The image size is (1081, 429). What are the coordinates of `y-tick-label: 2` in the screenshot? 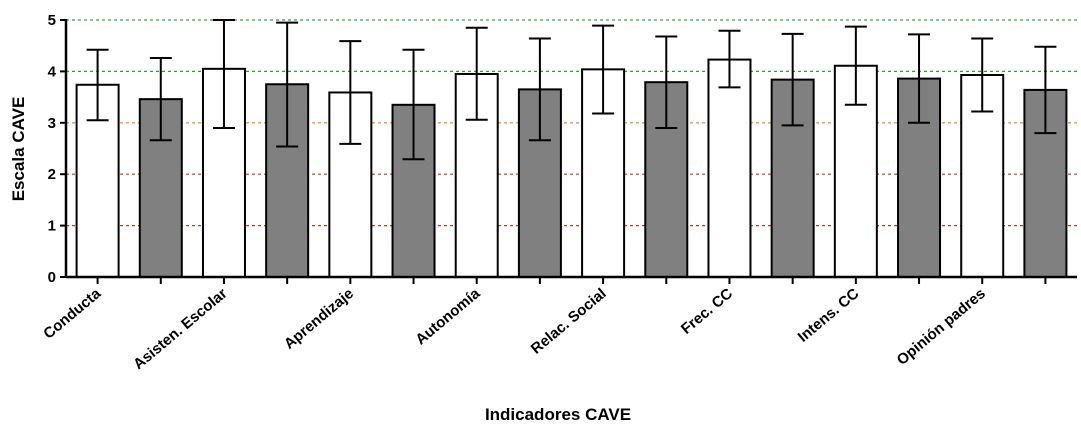 It's located at (52, 174).